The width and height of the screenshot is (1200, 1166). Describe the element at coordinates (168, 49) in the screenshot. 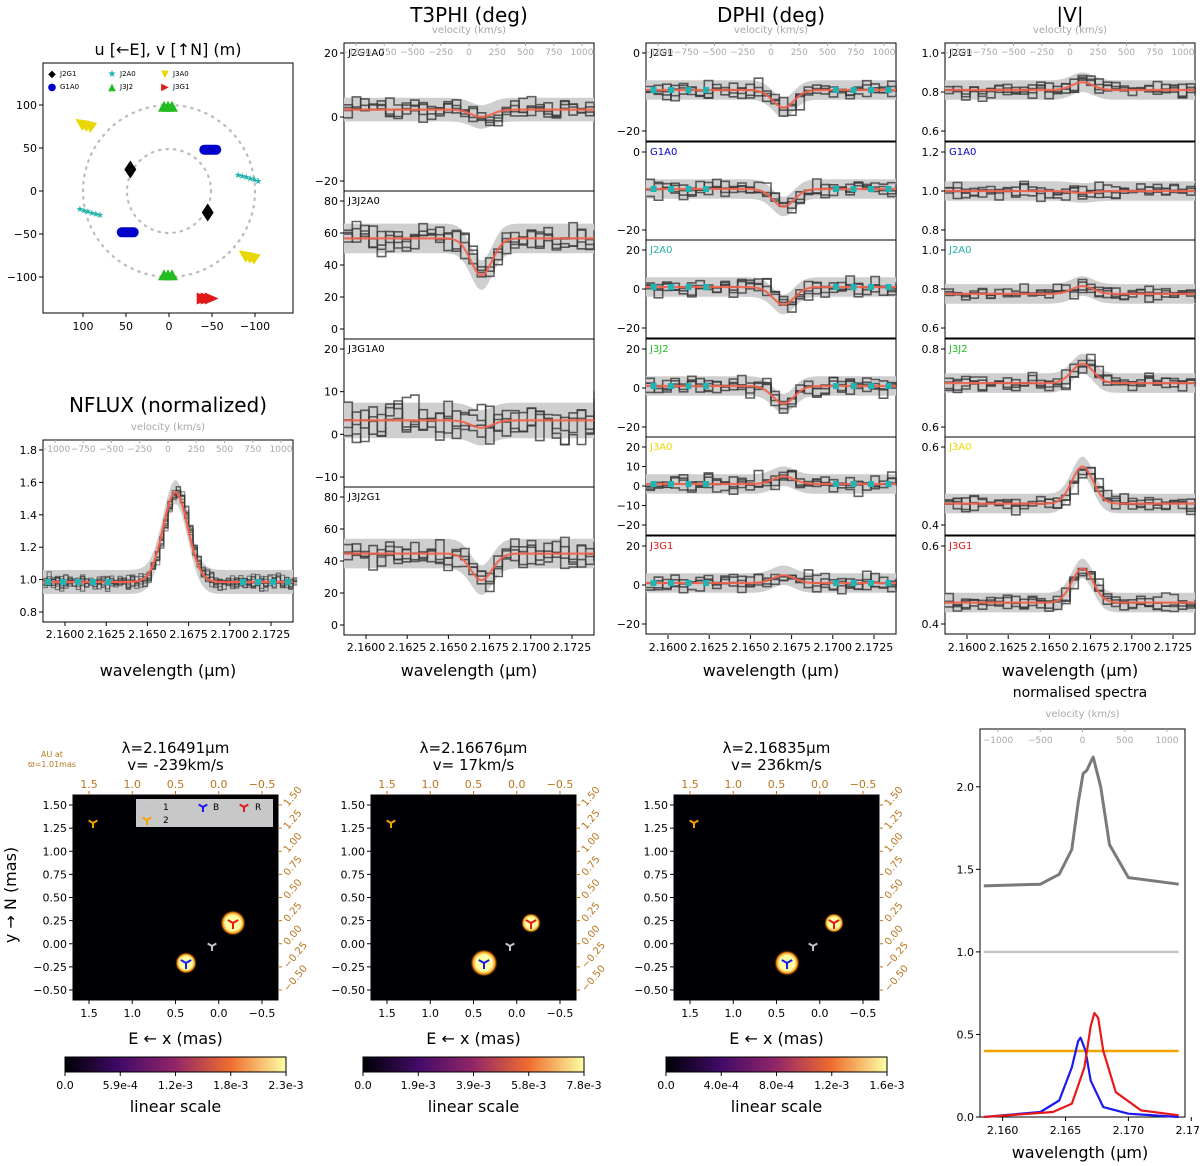

I see `uv-title: u [←E], v [↑N] (m)` at that location.